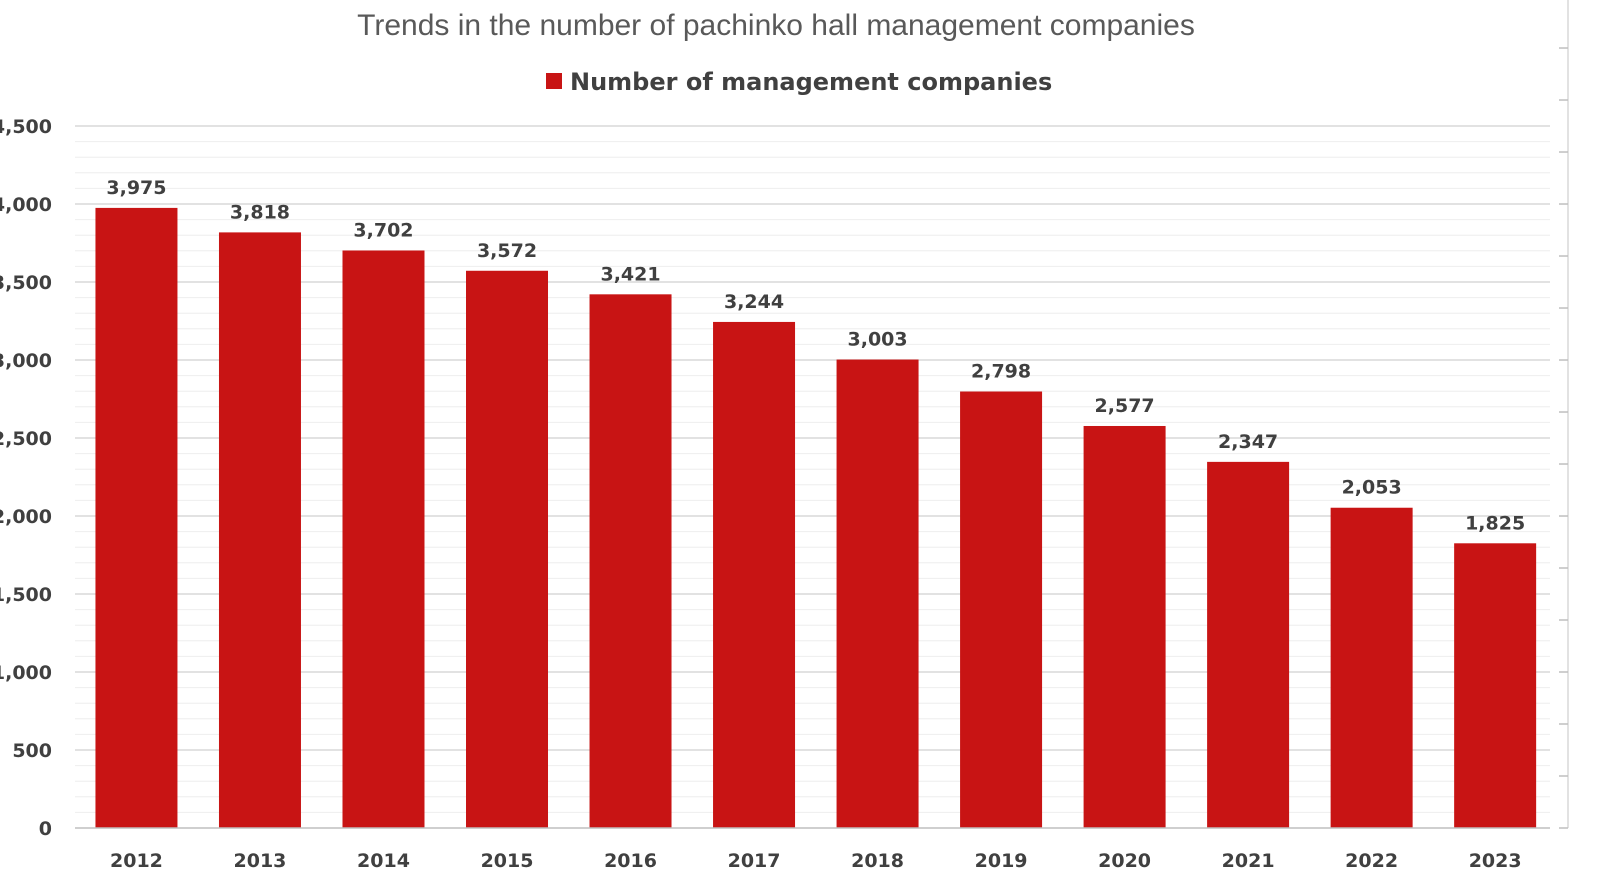 Image resolution: width=1599 pixels, height=888 pixels. Describe the element at coordinates (26, 595) in the screenshot. I see `y-tick-label: 1,500` at that location.